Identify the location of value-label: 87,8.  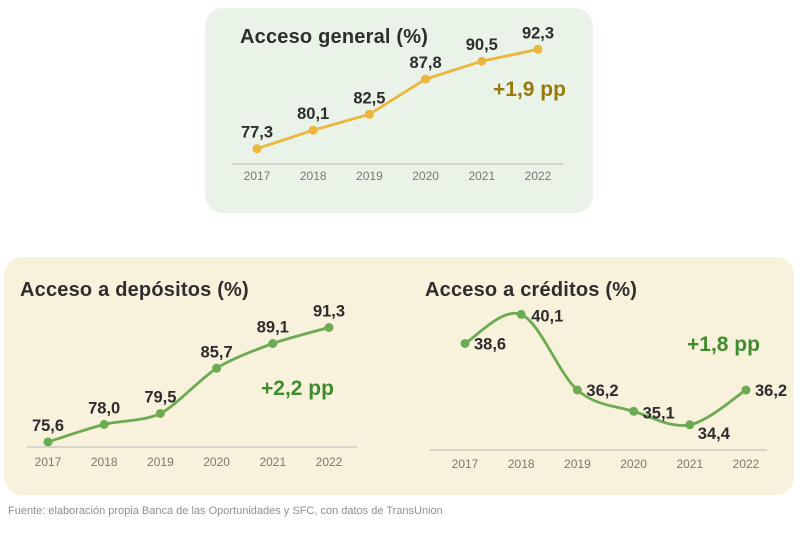
(426, 63).